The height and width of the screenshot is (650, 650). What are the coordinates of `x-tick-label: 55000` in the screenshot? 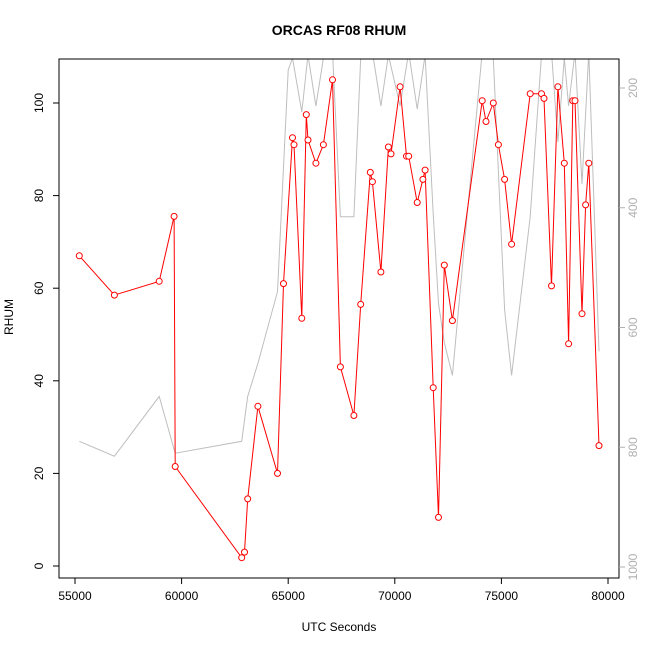 It's located at (75, 596).